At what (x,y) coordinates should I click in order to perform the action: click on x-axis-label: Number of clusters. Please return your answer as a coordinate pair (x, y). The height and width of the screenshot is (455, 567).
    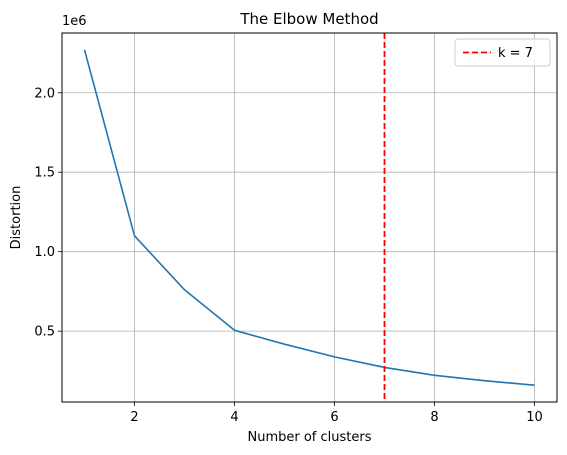
    Looking at the image, I should click on (309, 437).